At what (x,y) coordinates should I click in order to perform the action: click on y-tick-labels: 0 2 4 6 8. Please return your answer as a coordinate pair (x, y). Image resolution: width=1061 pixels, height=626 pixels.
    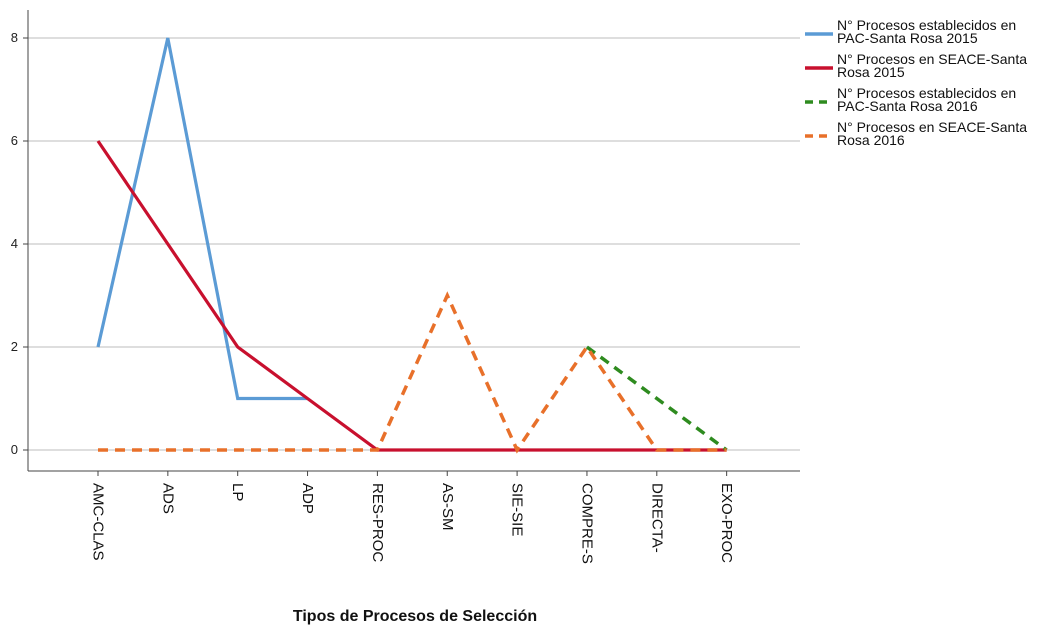
    Looking at the image, I should click on (14, 243).